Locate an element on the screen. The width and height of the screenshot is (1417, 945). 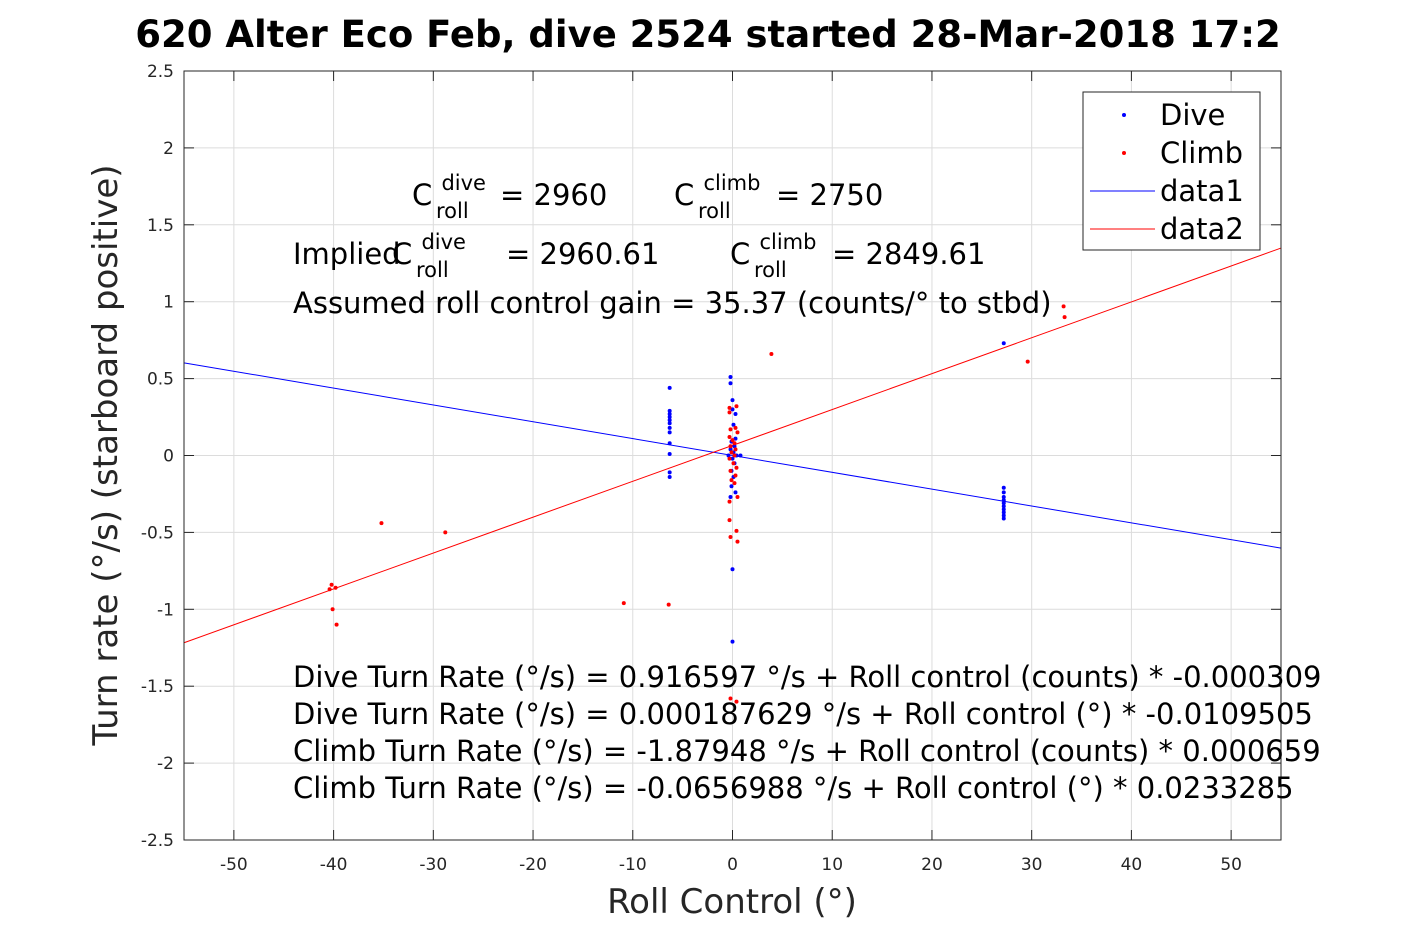
x-tick-label: 40 is located at coordinates (1132, 865).